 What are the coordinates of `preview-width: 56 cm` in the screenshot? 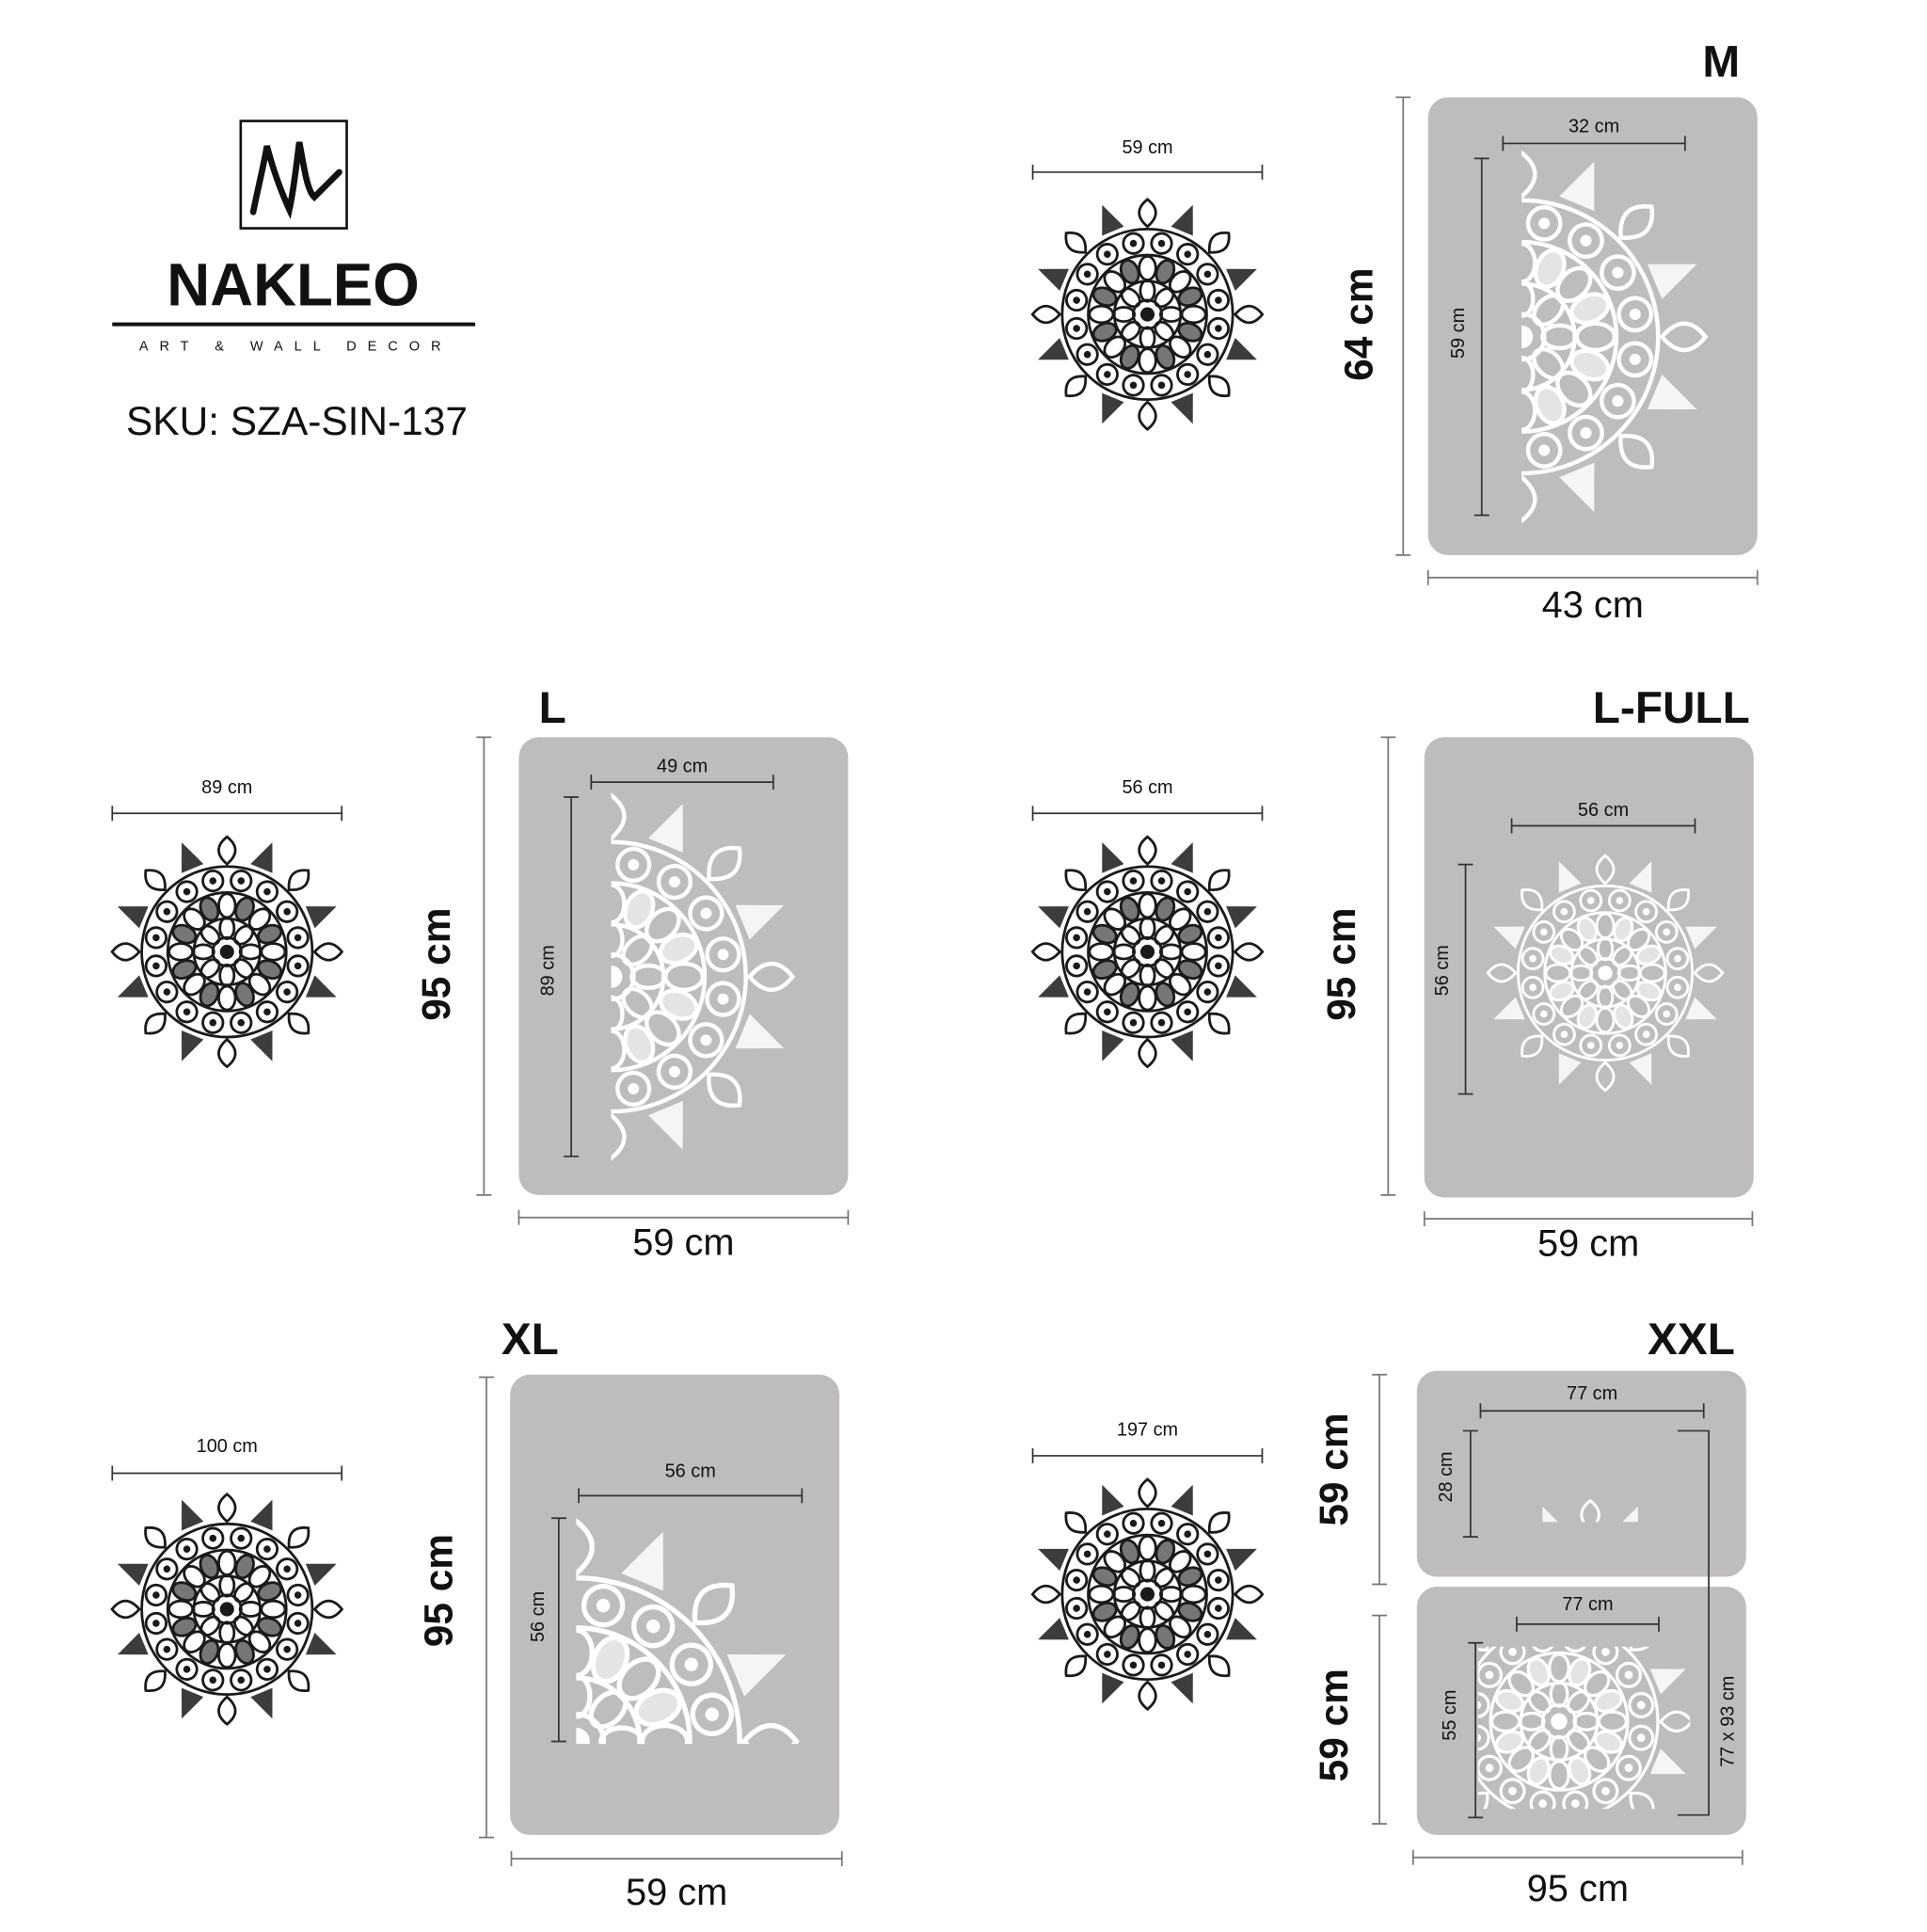 It's located at (1147, 787).